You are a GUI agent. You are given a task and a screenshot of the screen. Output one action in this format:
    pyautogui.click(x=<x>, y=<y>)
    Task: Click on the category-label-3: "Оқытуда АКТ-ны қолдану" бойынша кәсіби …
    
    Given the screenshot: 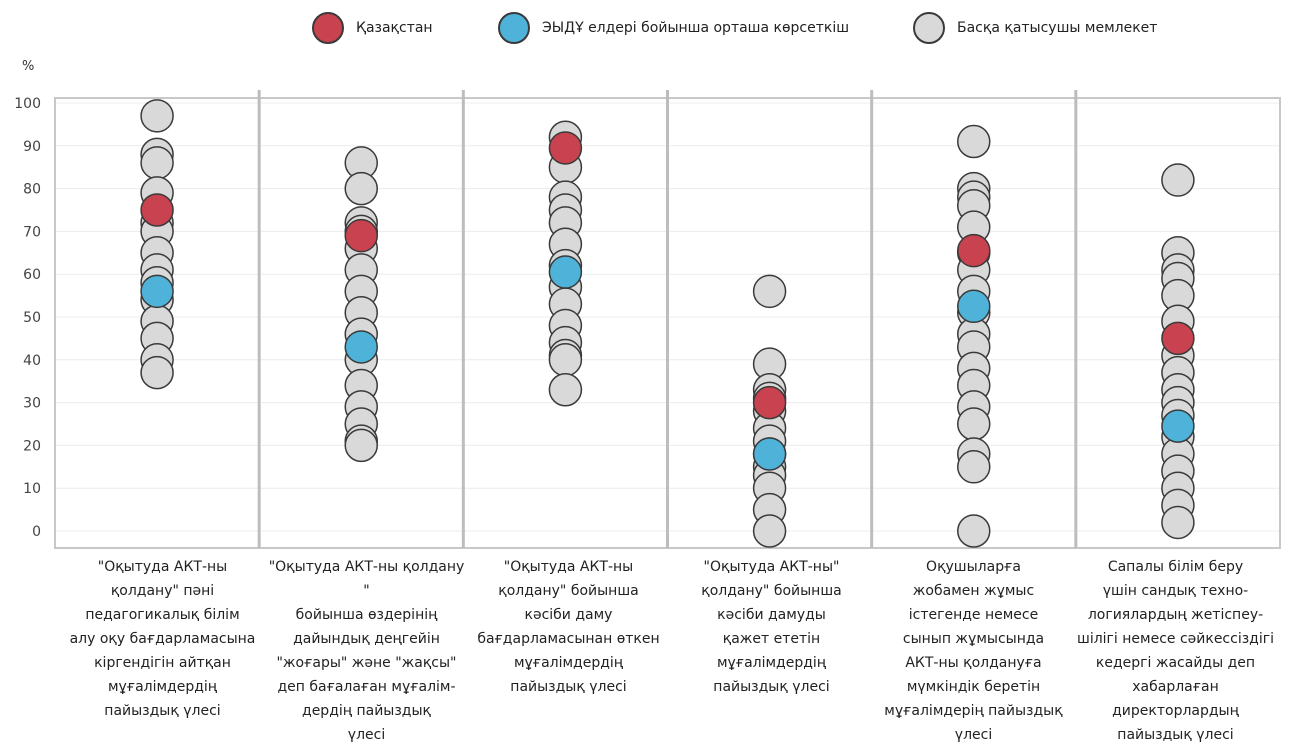 What is the action you would take?
    pyautogui.click(x=568, y=627)
    